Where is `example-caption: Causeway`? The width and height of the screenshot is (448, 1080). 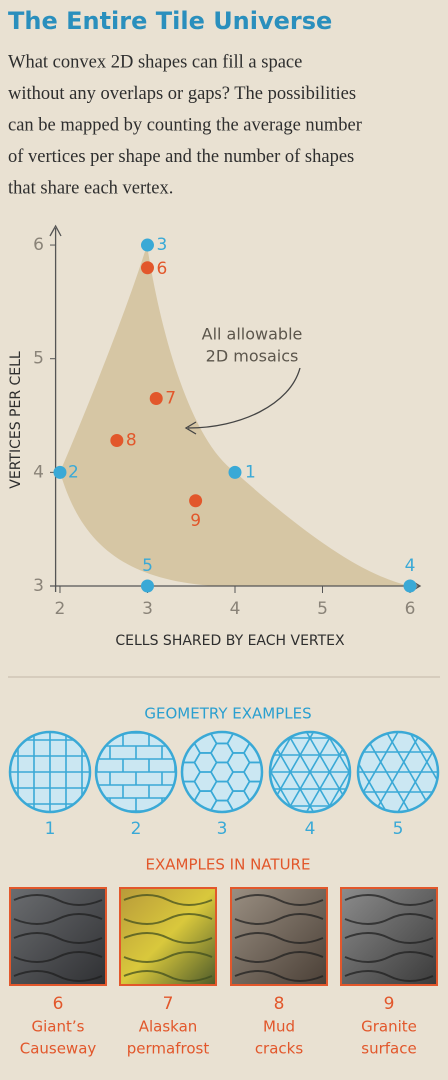
example-caption: Causeway is located at coordinates (58, 1049).